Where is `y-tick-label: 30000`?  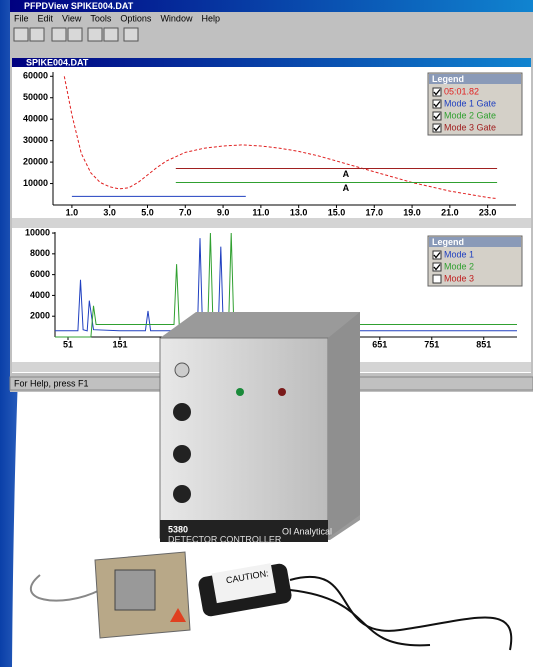 y-tick-label: 30000 is located at coordinates (35, 140).